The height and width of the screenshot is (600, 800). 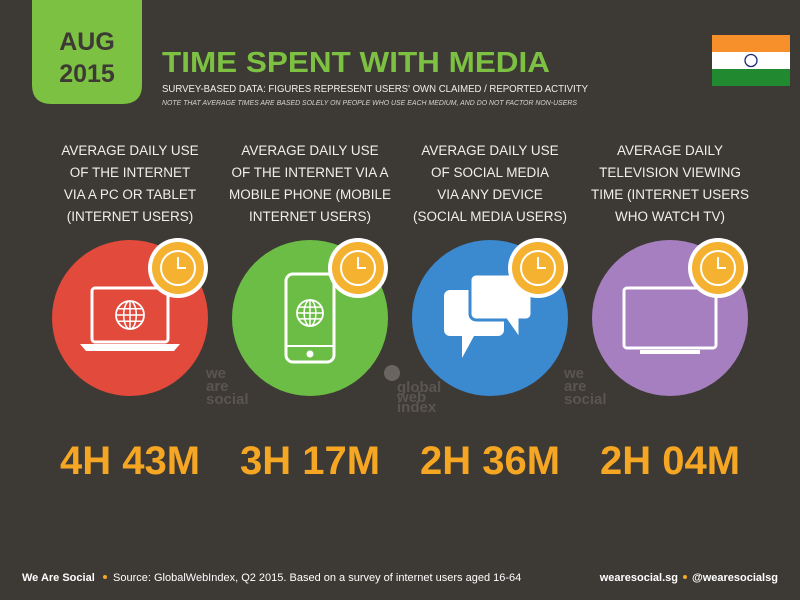 I want to click on time-value: 2H 36M, so click(x=490, y=461).